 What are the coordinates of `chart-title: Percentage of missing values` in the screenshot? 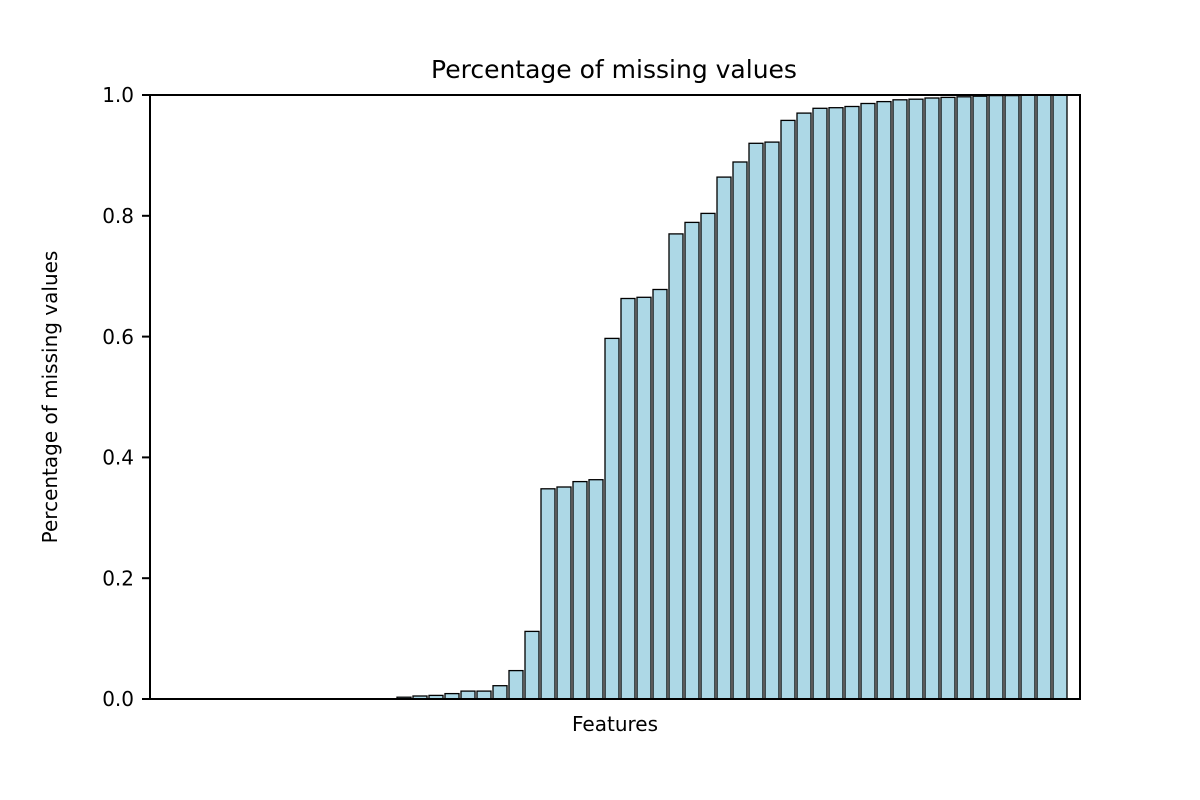 It's located at (614, 69).